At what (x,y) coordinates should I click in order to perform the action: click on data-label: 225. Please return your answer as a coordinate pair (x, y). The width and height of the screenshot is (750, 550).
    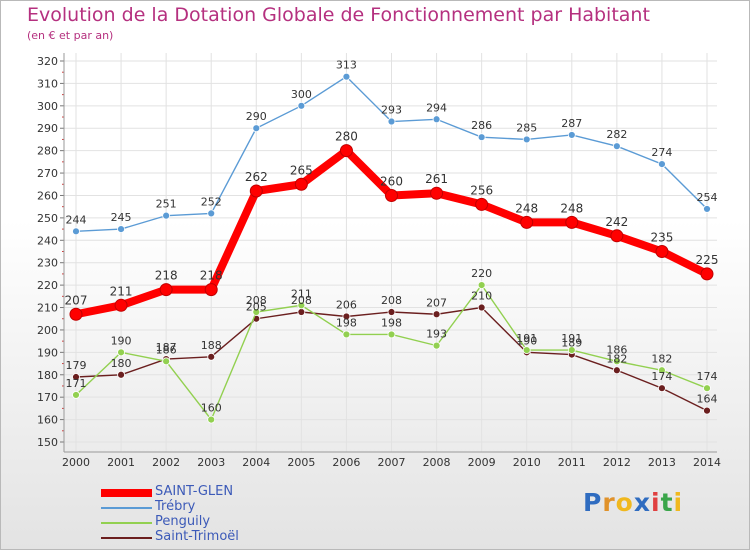
    Looking at the image, I should click on (707, 260).